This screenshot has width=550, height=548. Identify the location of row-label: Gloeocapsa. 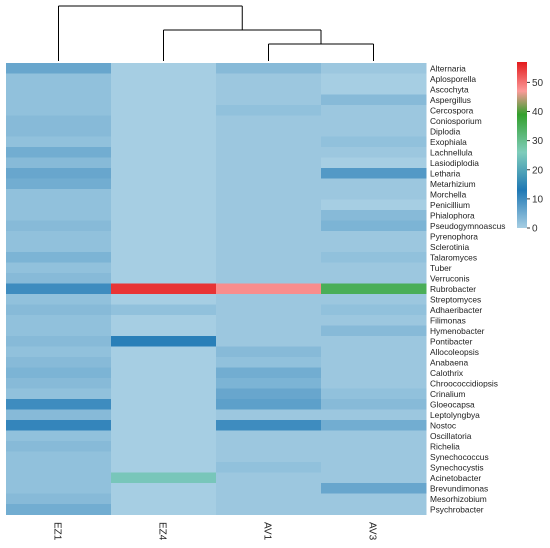
(452, 404).